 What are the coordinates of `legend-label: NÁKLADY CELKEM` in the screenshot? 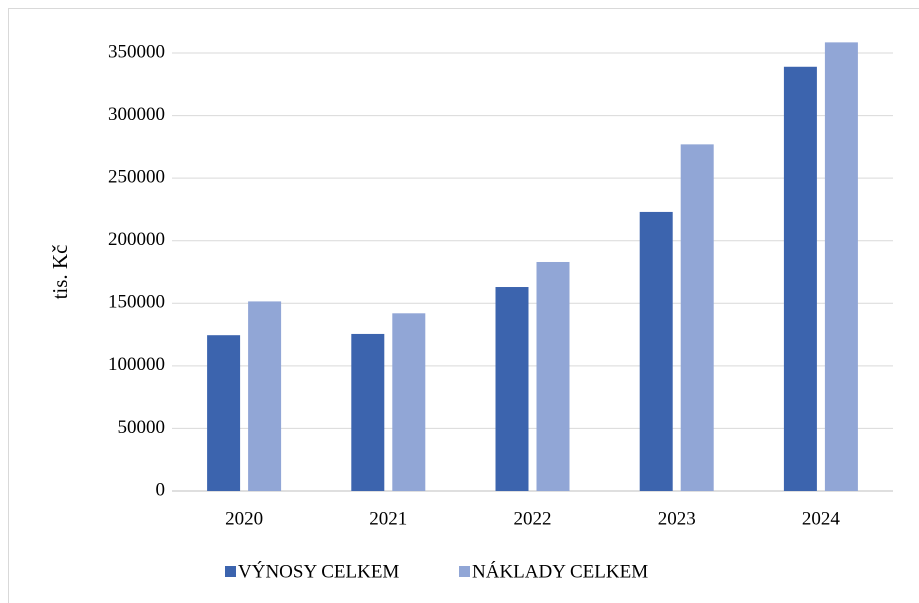 It's located at (560, 571).